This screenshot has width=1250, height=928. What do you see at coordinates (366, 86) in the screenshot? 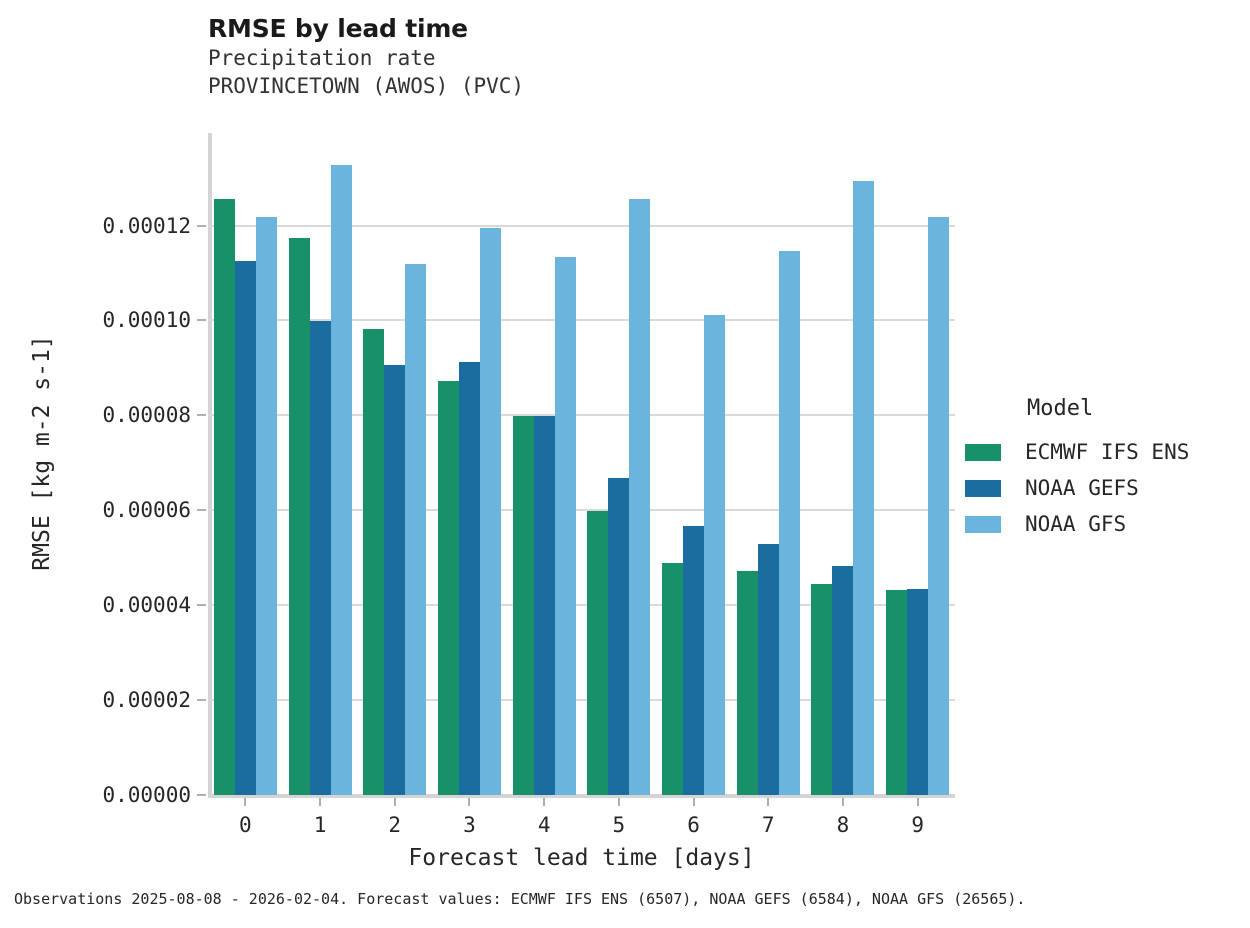
I see `chart-station-label: PROVINCETOWN (AWOS) (PVC)` at bounding box center [366, 86].